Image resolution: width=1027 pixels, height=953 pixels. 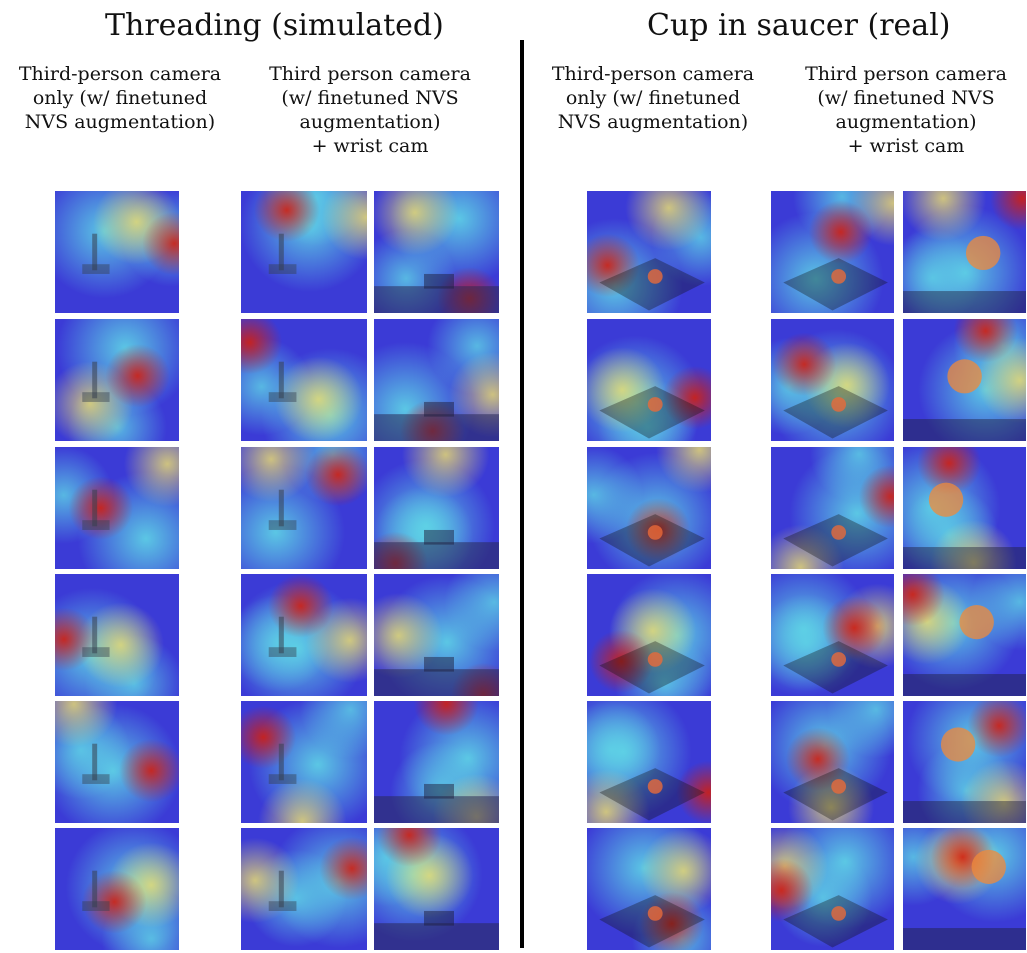 I want to click on panel-divider, so click(x=522, y=494).